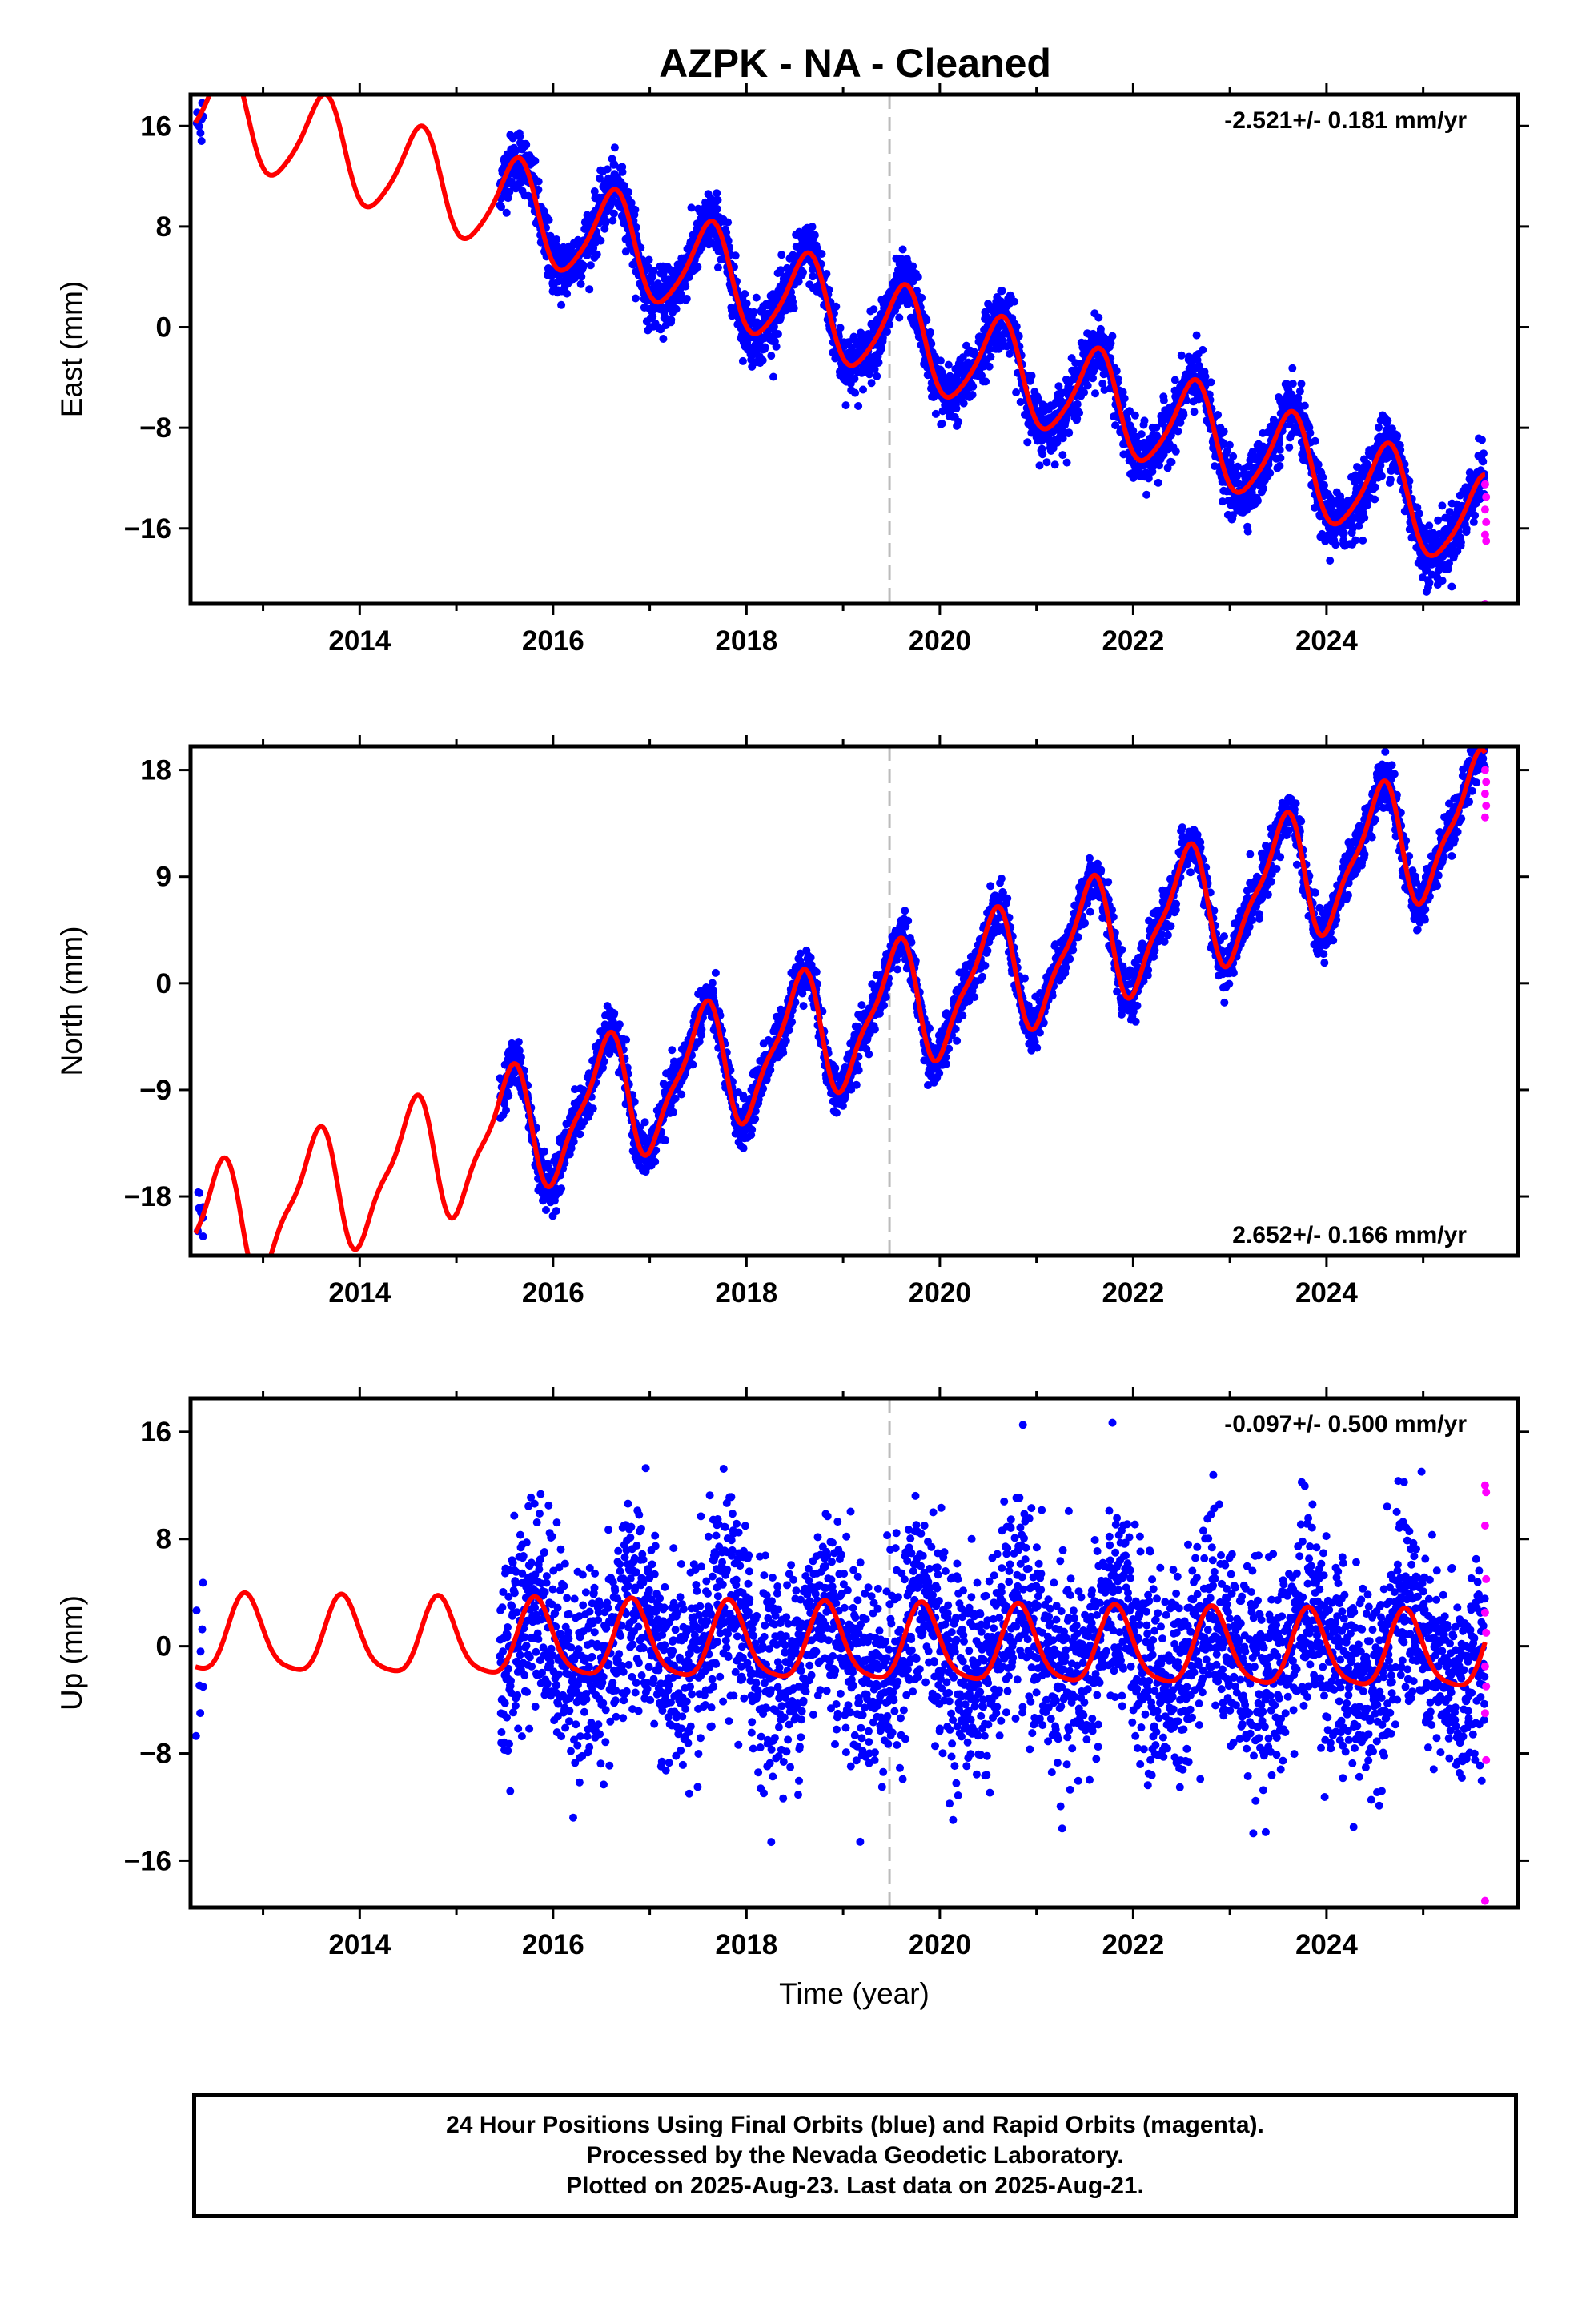 This screenshot has height=2324, width=1582. I want to click on x-tick-label: 2014, so click(359, 641).